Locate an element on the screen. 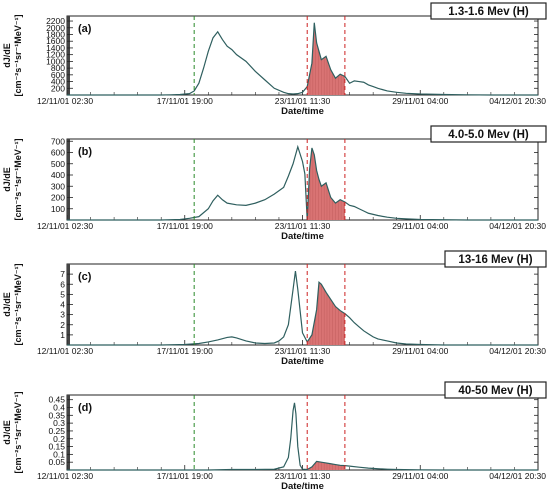 The image size is (550, 501). panel-label: (a) is located at coordinates (85, 29).